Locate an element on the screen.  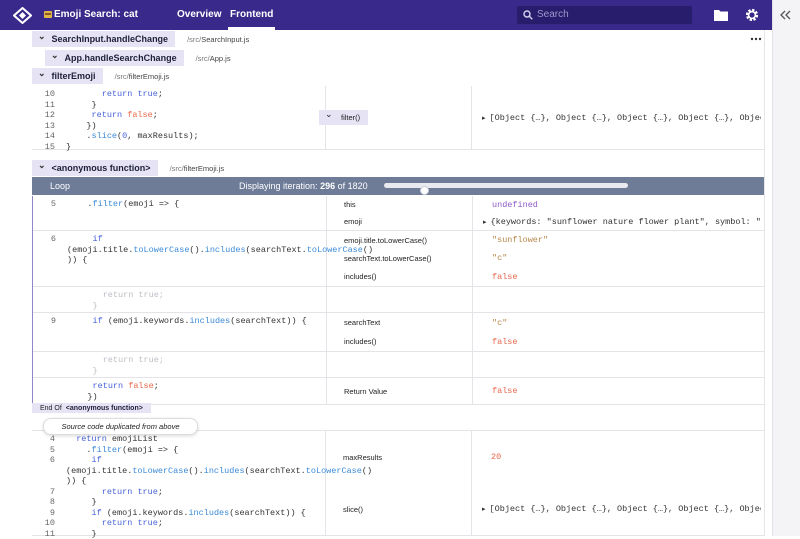
line-number: 12 is located at coordinates (43, 115).